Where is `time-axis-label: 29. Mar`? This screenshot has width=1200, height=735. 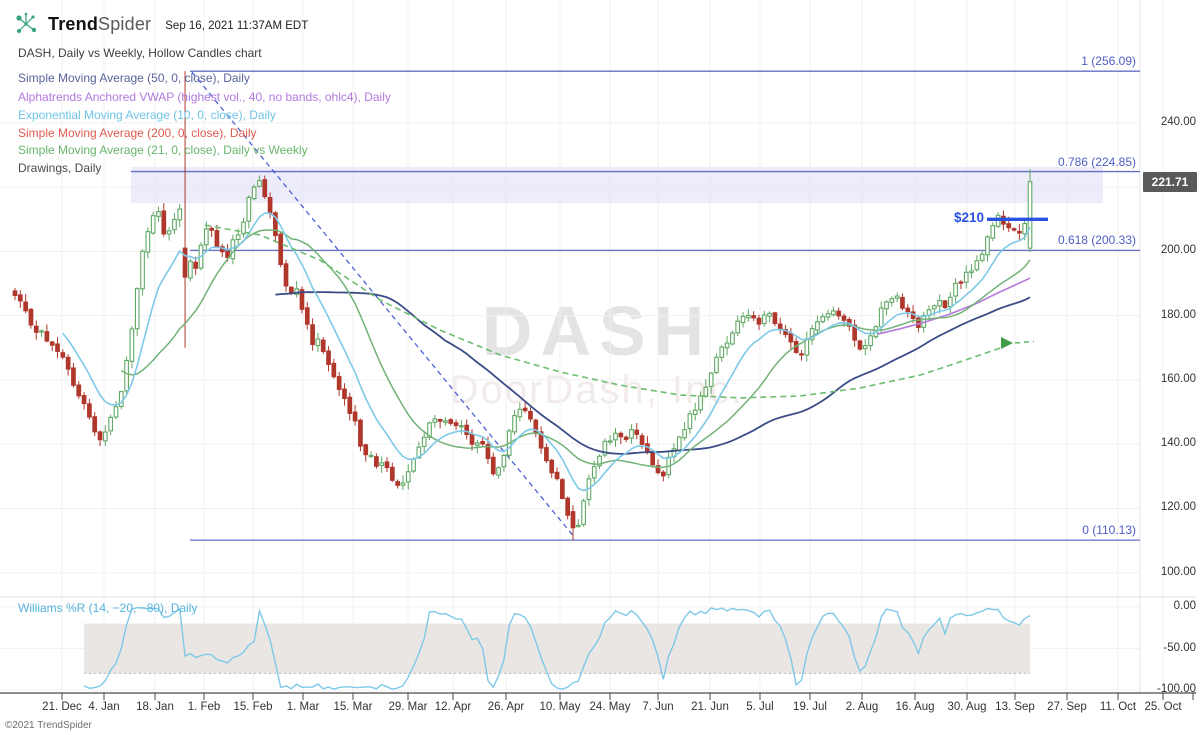 time-axis-label: 29. Mar is located at coordinates (408, 707).